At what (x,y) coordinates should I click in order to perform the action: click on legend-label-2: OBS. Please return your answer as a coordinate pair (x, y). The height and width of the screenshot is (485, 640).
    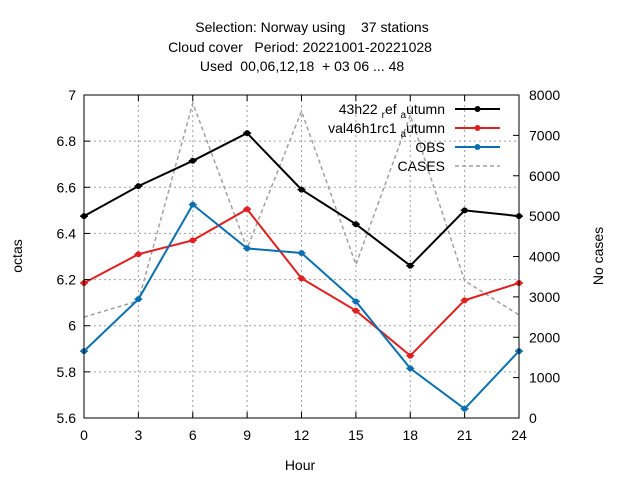
    Looking at the image, I should click on (430, 147).